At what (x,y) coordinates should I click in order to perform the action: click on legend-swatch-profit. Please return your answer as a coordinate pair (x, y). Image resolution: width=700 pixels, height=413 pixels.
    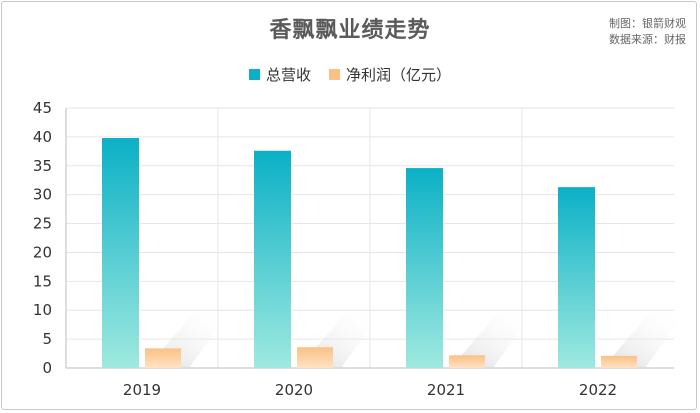
    Looking at the image, I should click on (334, 74).